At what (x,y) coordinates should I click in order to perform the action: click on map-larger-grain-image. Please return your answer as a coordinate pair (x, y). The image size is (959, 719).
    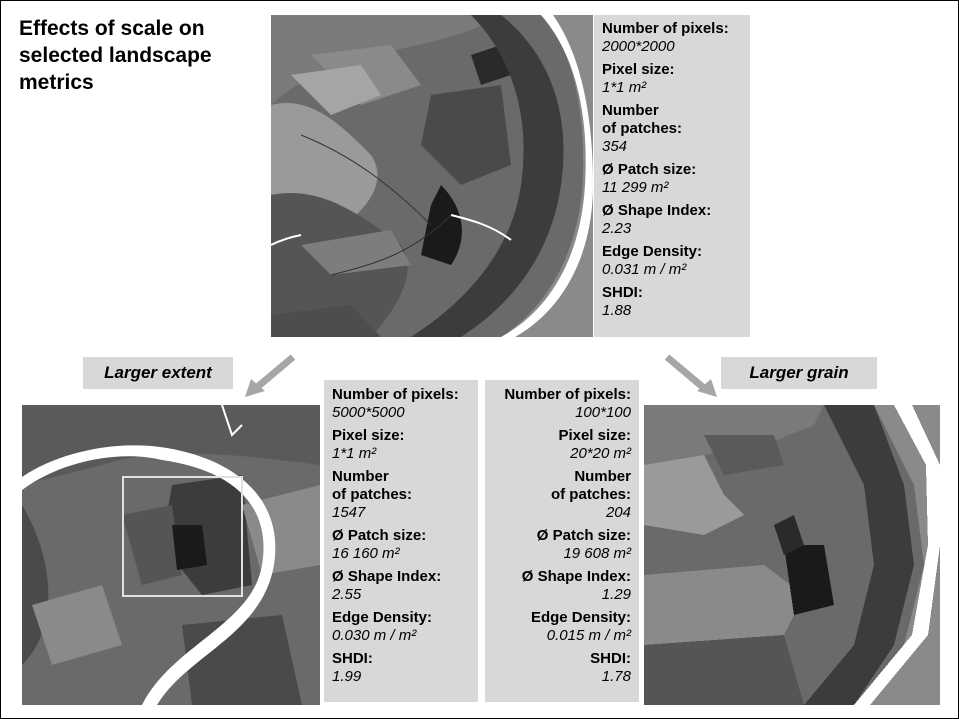
    Looking at the image, I should click on (792, 555).